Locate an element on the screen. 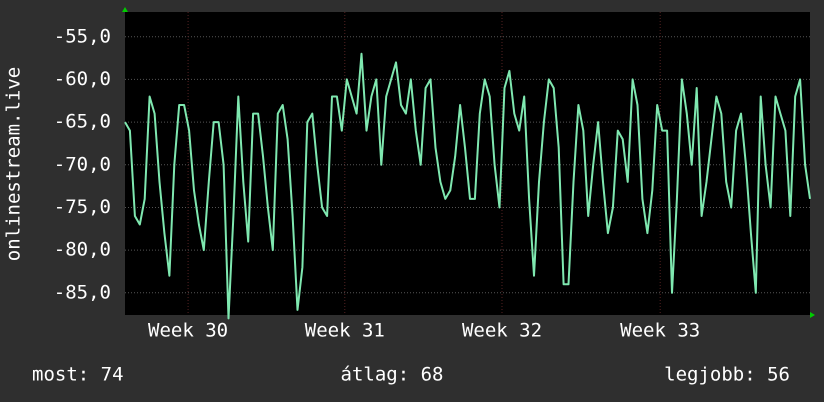 The width and height of the screenshot is (824, 402). y-tick-label: -65,0 is located at coordinates (82, 122).